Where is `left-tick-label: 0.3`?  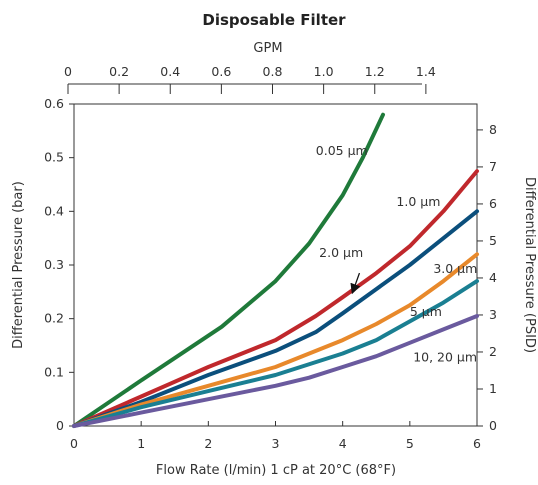 left-tick-label: 0.3 is located at coordinates (54, 264).